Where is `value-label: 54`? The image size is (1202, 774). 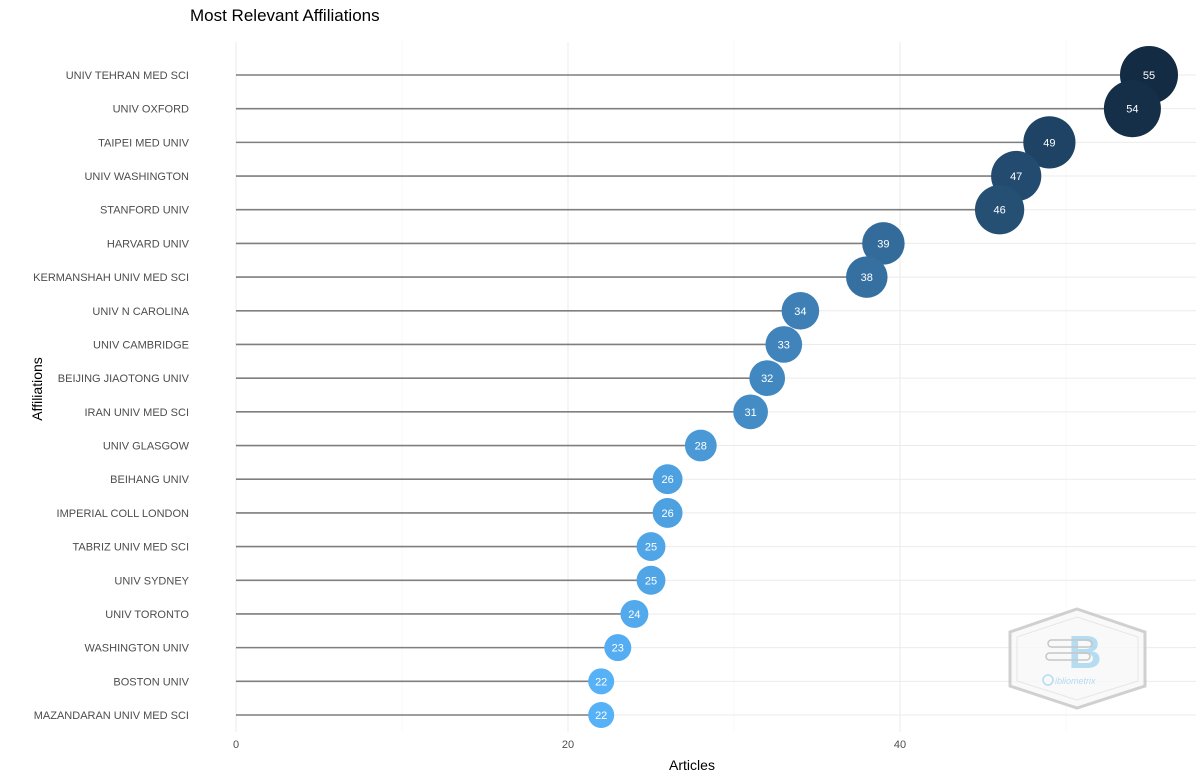 value-label: 54 is located at coordinates (1132, 110).